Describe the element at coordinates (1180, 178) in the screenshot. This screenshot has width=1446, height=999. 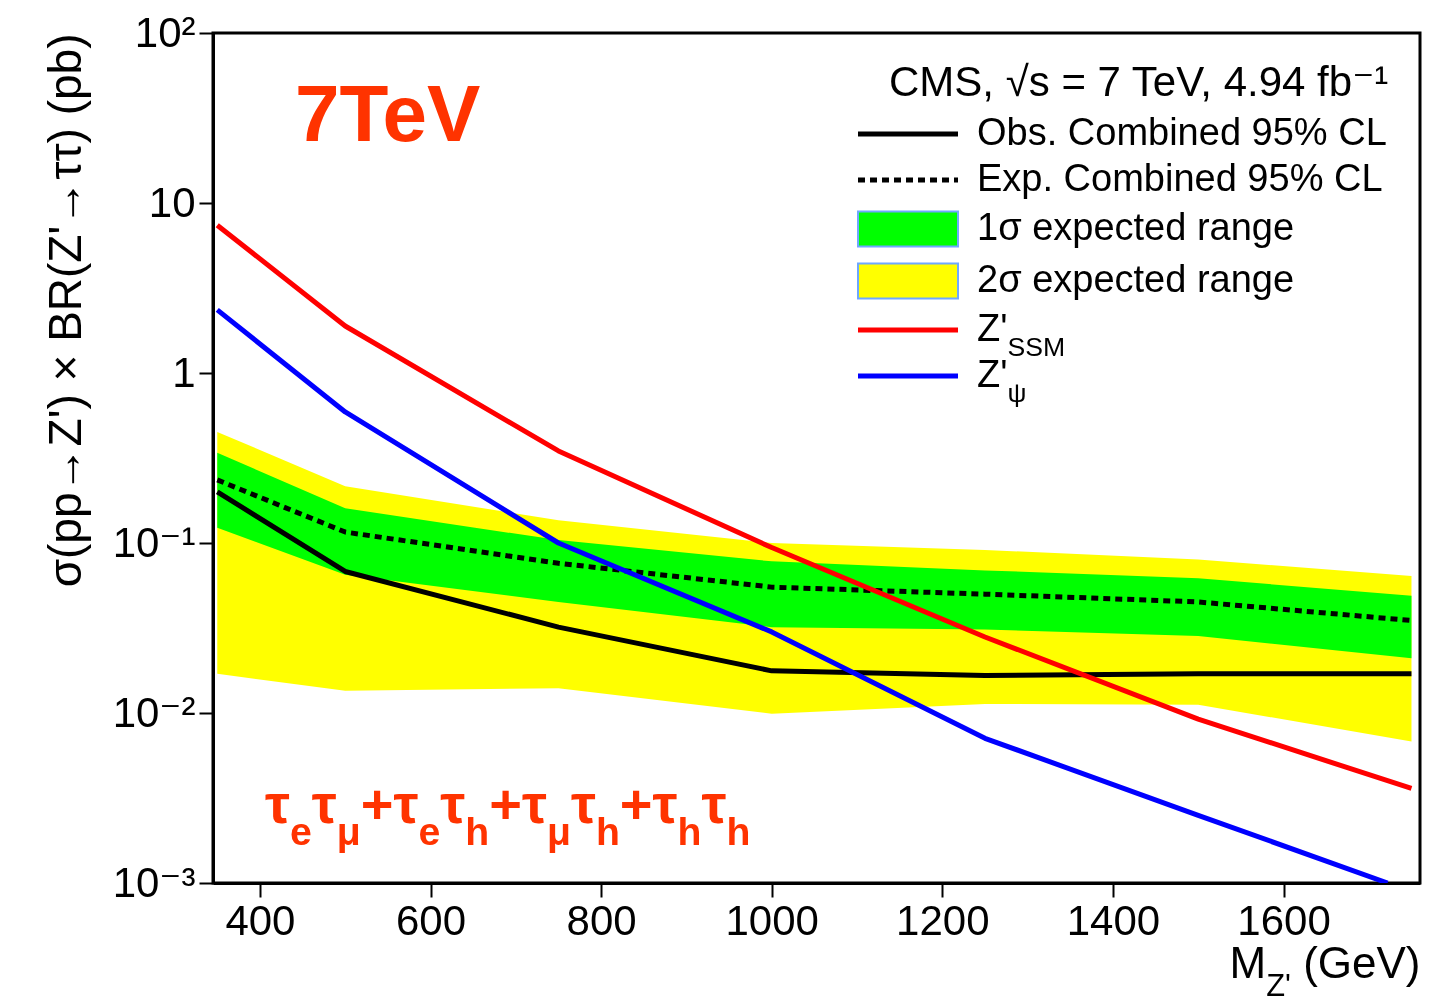
I see `legend-label: Exp. Combined 95% CL` at that location.